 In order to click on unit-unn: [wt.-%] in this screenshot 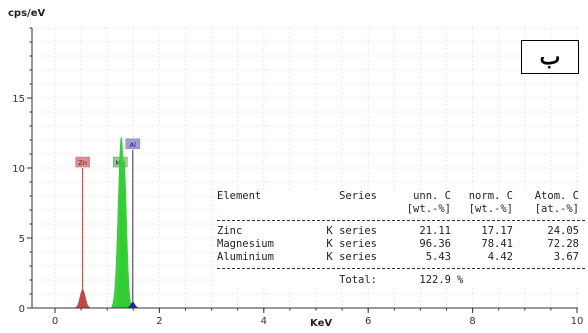, I will do `click(428, 209)`.